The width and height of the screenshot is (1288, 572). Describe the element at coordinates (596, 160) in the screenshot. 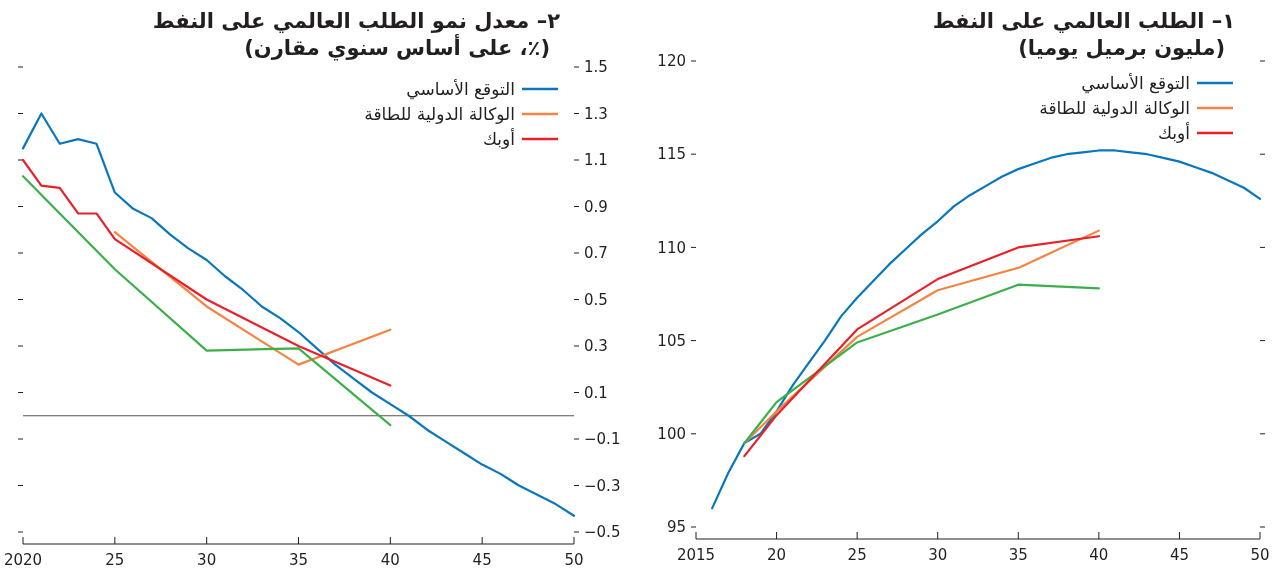

I see `y-tick-label: 1.1` at that location.